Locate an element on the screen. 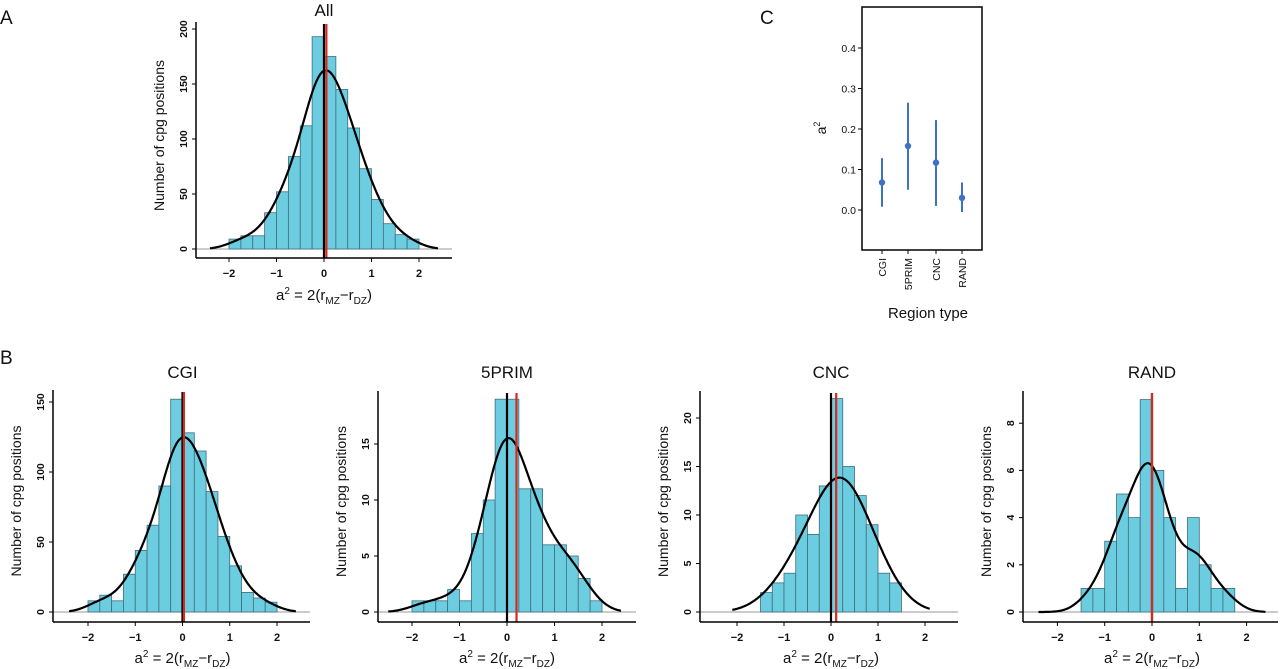 Image resolution: width=1280 pixels, height=669 pixels. x-tick-label: RAND is located at coordinates (963, 273).